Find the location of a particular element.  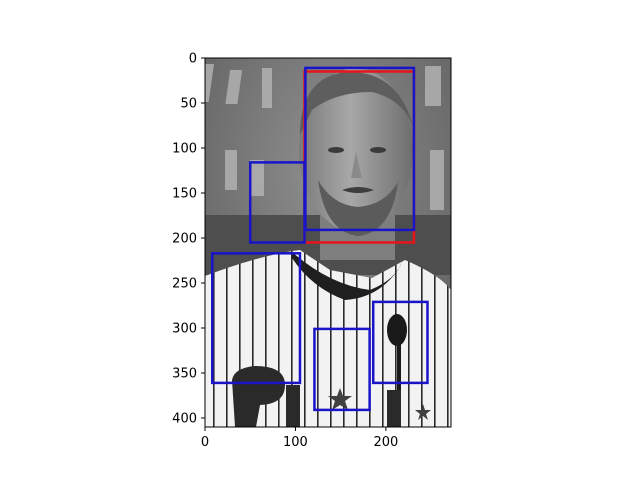

y-tick-label: 0 is located at coordinates (193, 59).